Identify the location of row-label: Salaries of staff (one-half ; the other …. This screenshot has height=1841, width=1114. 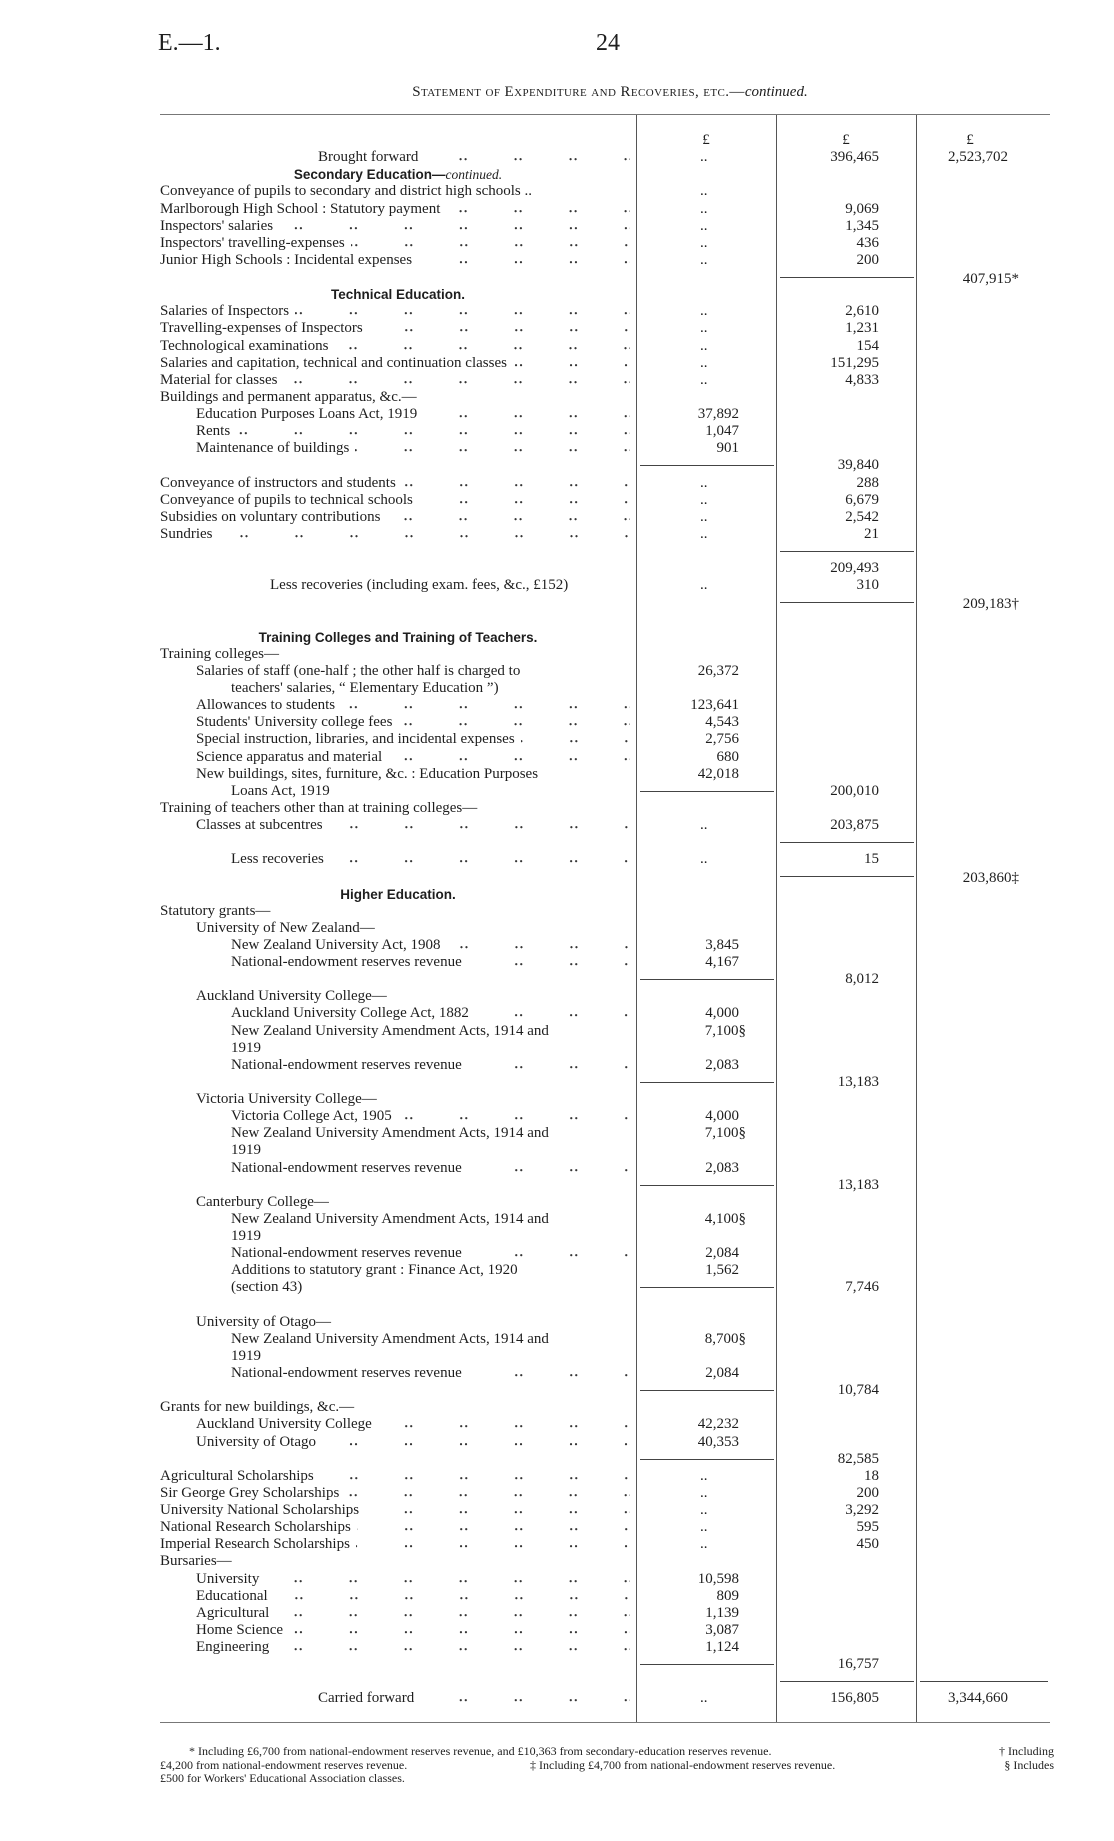
(413, 671).